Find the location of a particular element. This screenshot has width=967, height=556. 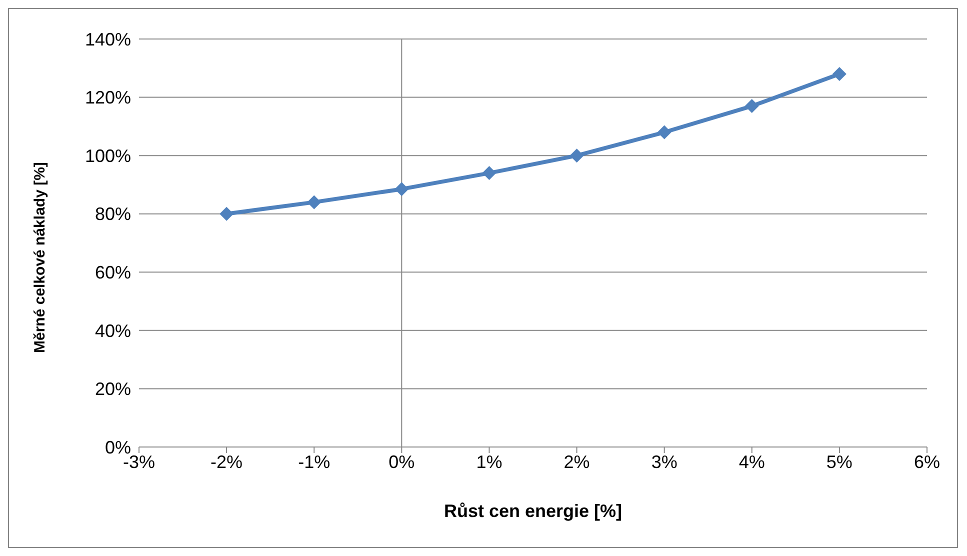

y-tick-label: 60% is located at coordinates (112, 272).